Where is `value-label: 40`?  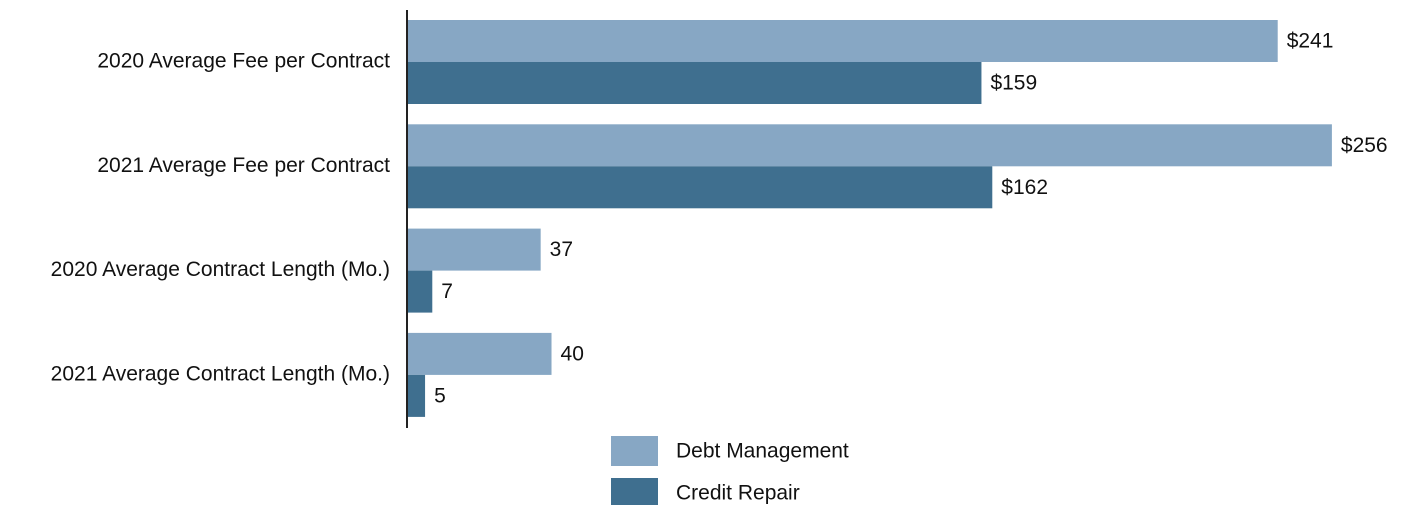 value-label: 40 is located at coordinates (572, 353).